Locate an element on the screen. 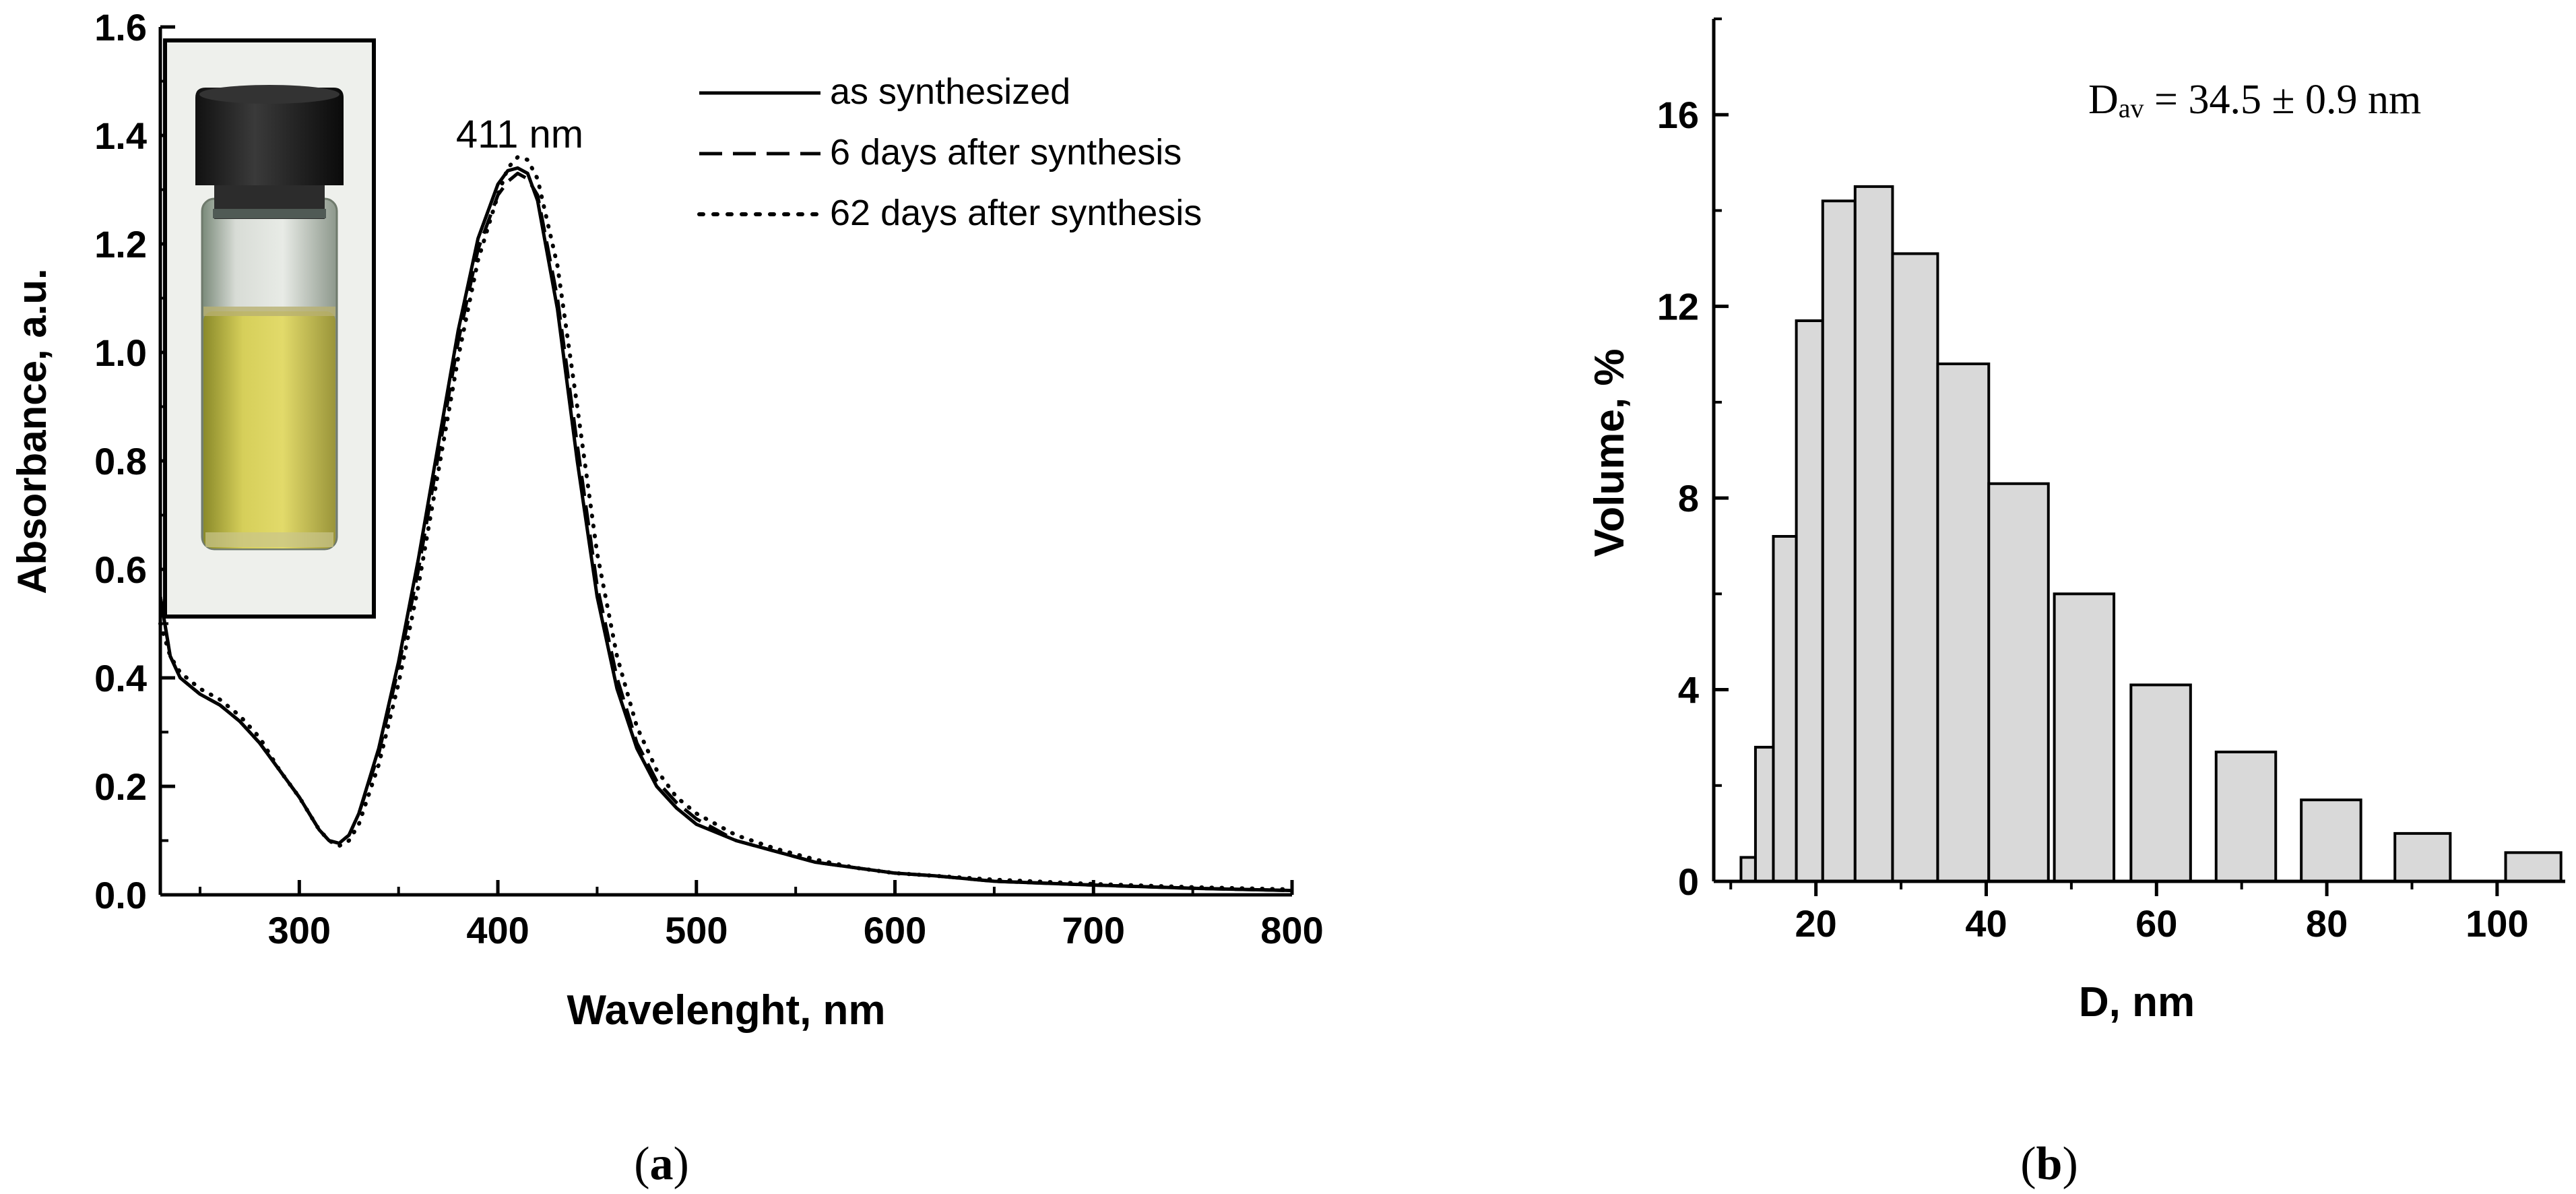  annotation-d: D is located at coordinates (2103, 100).